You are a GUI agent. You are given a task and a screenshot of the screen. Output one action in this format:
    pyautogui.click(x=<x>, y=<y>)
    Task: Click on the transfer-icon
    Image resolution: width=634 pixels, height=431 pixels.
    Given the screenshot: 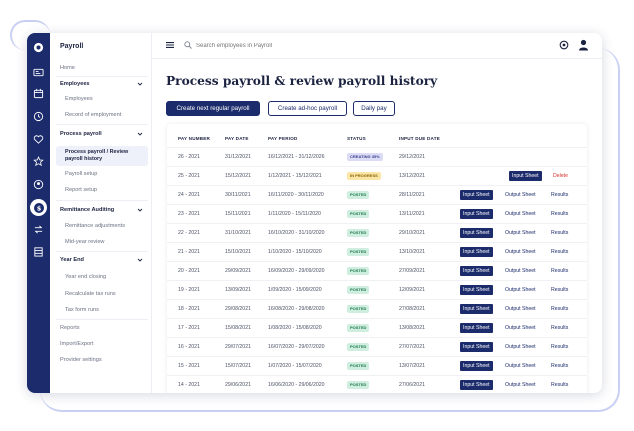 What is the action you would take?
    pyautogui.click(x=38, y=229)
    